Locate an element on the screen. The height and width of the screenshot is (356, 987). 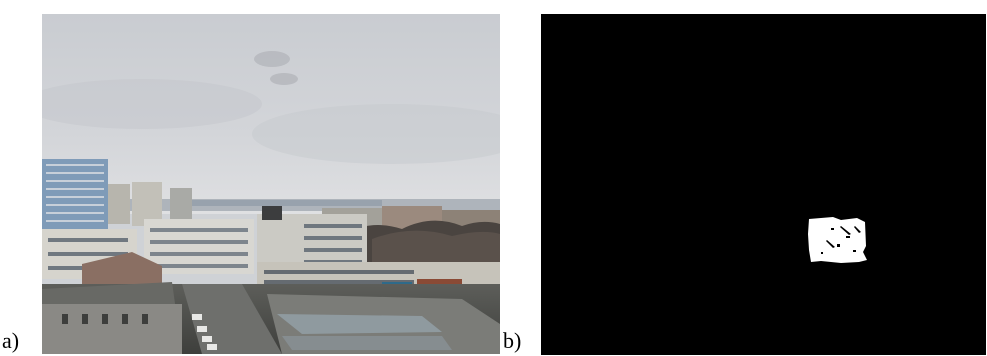
panel-label-a: a) is located at coordinates (11, 340).